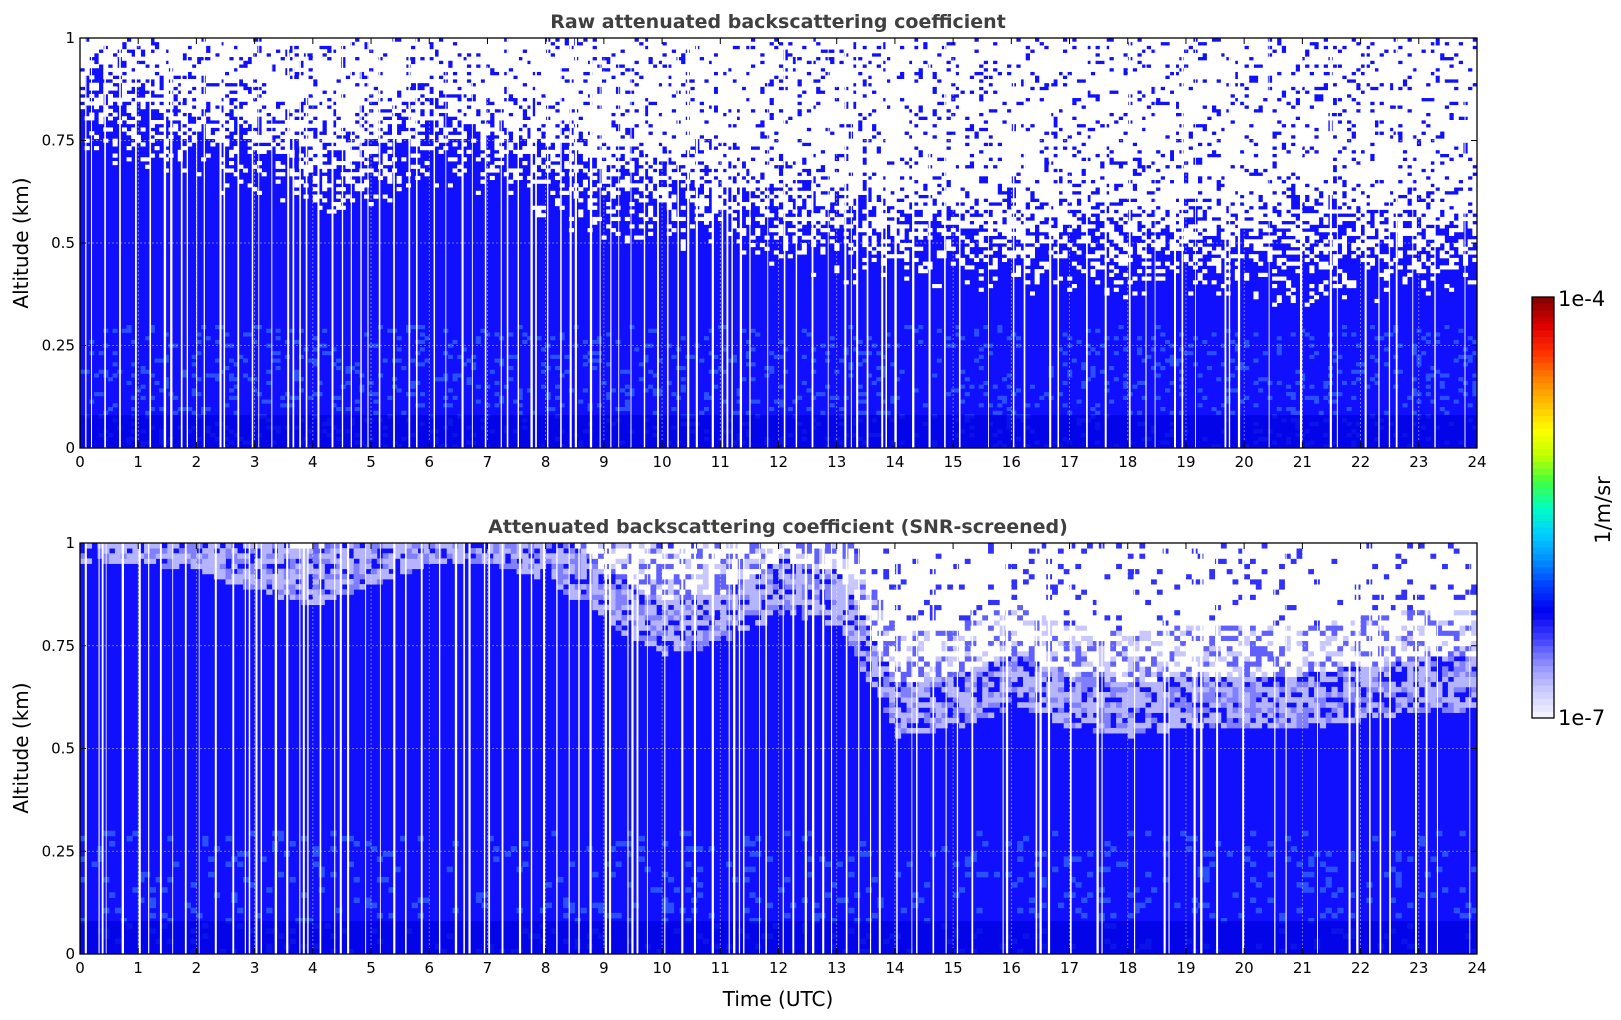 This screenshot has width=1621, height=1020. What do you see at coordinates (778, 999) in the screenshot?
I see `panel-screened-xlabel: Time (UTC)` at bounding box center [778, 999].